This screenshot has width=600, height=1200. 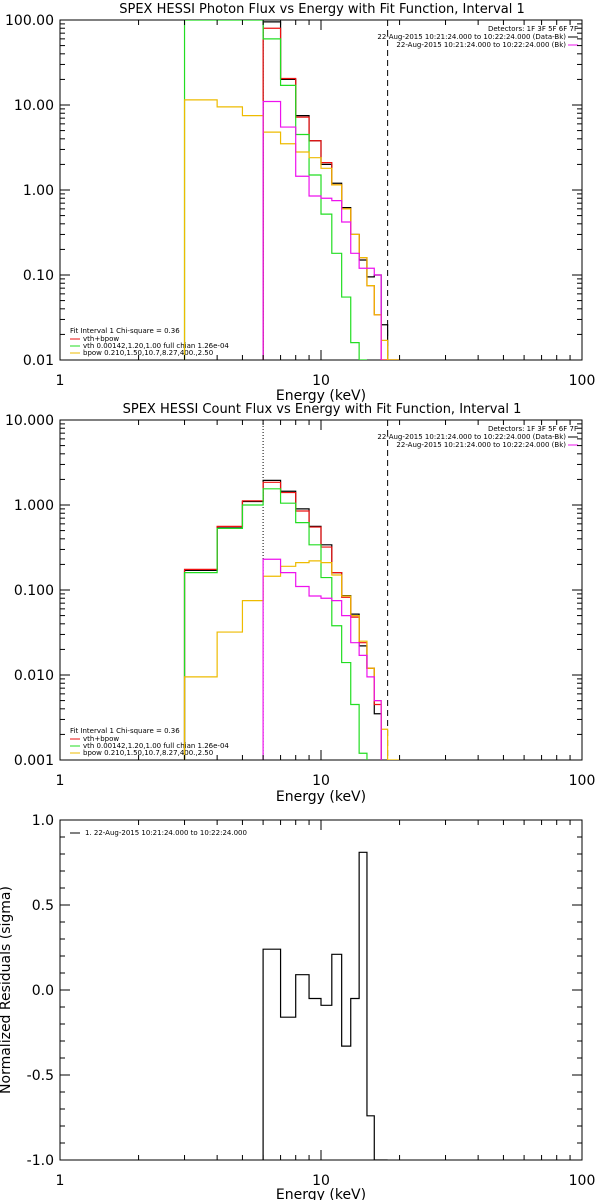 What do you see at coordinates (321, 381) in the screenshot?
I see `photon-flux-xtick-10: 10` at bounding box center [321, 381].